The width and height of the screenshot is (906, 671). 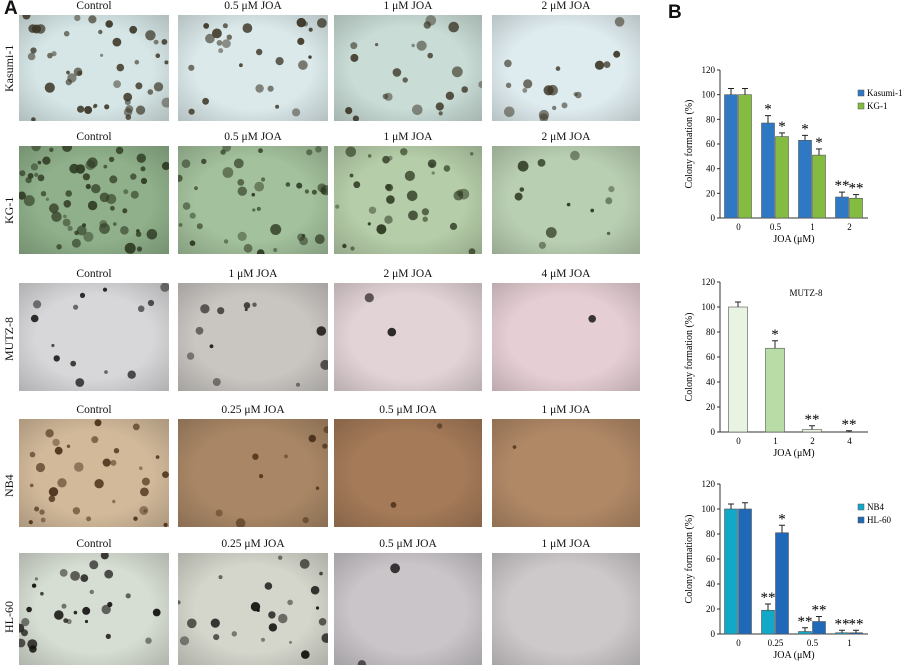 What do you see at coordinates (9, 68) in the screenshot?
I see `row-label-kasumi-1: Kasumi-1` at bounding box center [9, 68].